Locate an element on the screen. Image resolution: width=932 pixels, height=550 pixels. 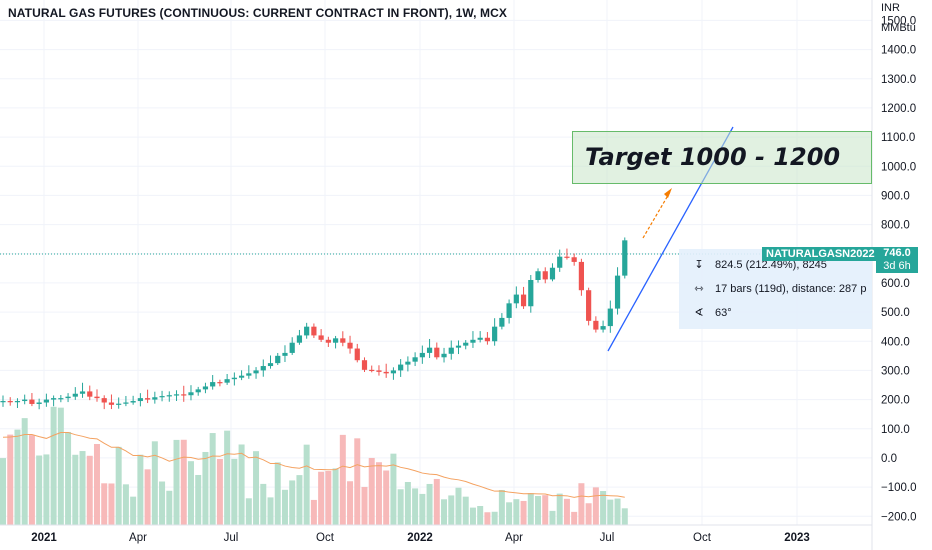
price-tick-label: 800.0 is located at coordinates (895, 226).